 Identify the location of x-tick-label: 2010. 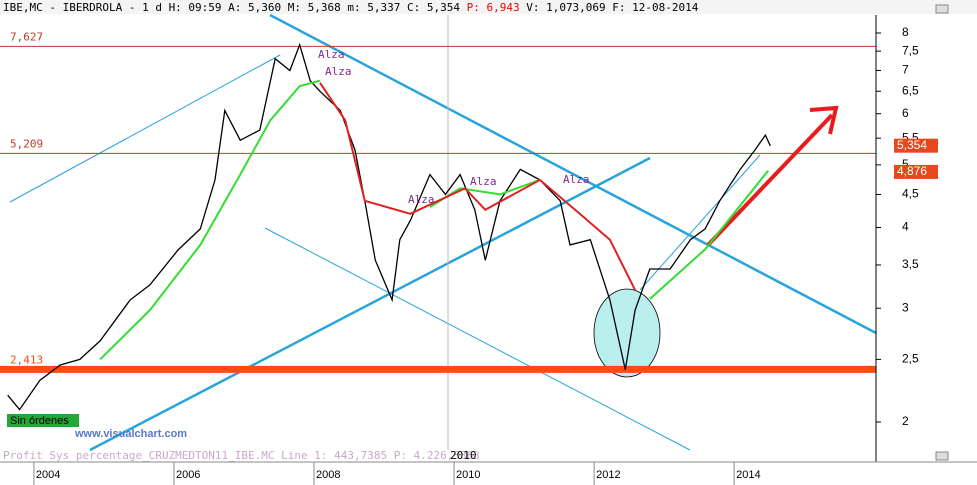
(468, 475).